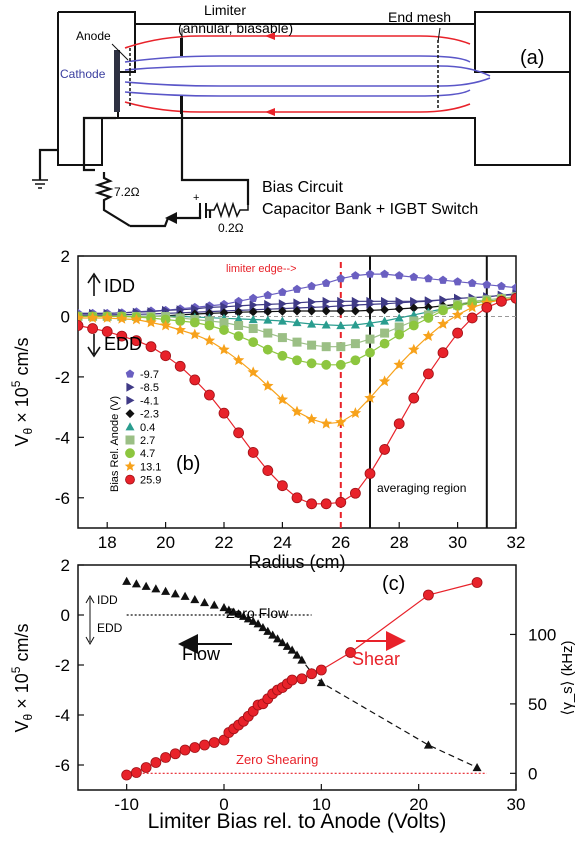 The image size is (580, 850). I want to click on b-legend-label: 4.7, so click(147, 454).